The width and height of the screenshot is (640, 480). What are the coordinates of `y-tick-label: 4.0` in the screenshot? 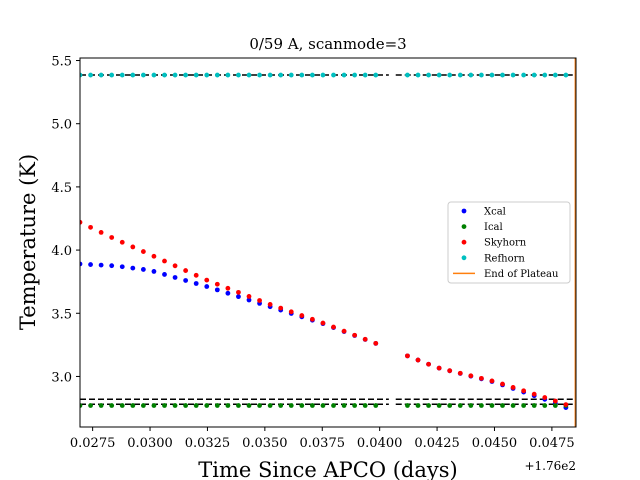 It's located at (61, 251).